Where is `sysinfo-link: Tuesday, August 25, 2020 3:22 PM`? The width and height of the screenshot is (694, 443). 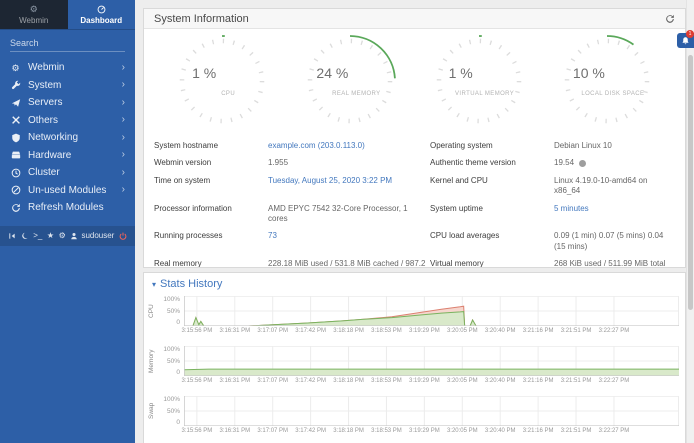 sysinfo-link: Tuesday, August 25, 2020 3:22 PM is located at coordinates (330, 180).